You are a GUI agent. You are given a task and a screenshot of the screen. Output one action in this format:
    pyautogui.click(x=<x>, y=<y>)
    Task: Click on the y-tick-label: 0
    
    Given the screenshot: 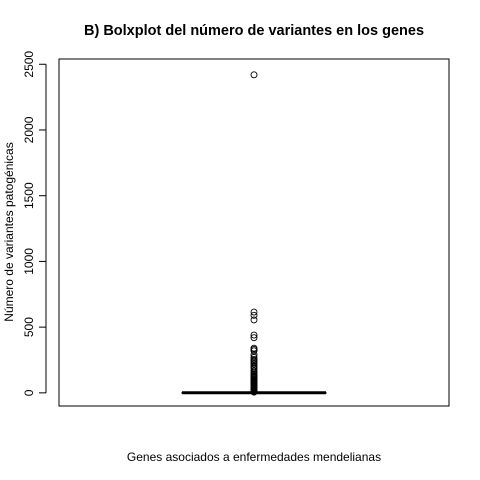 What is the action you would take?
    pyautogui.click(x=29, y=392)
    